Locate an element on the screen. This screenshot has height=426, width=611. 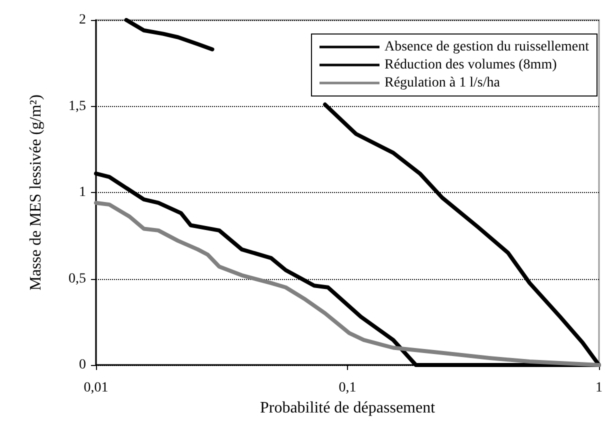
x-tick-label: 0,01 is located at coordinates (96, 388).